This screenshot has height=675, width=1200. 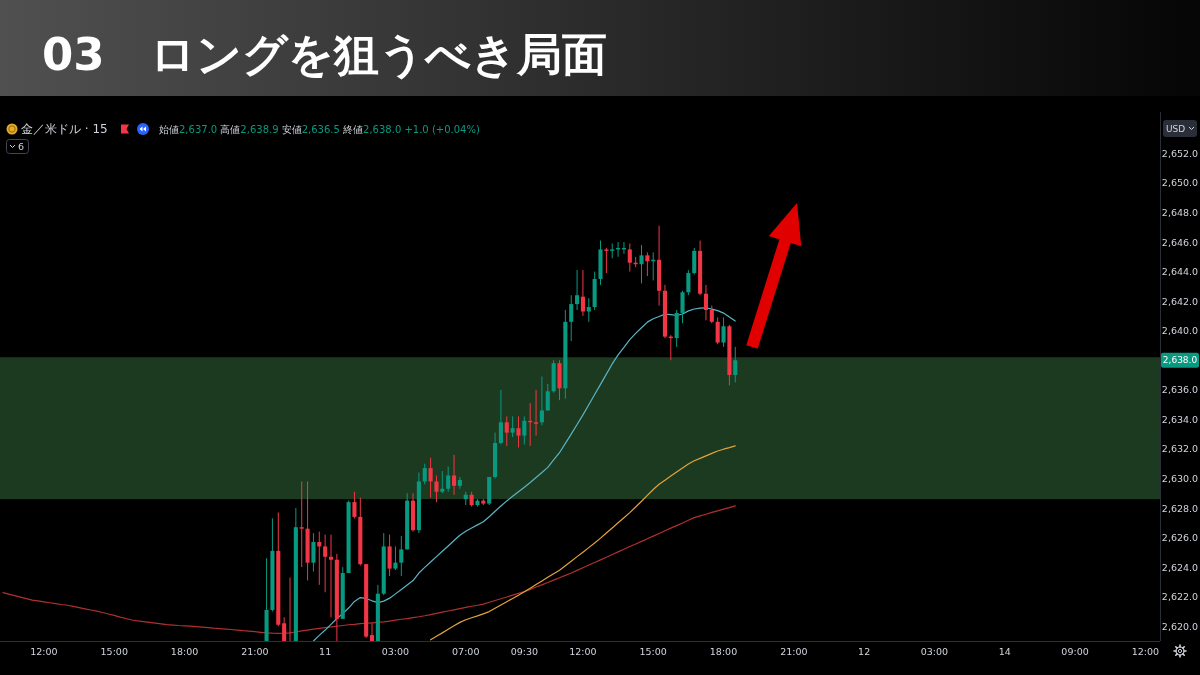 What do you see at coordinates (1180, 478) in the screenshot?
I see `y-tick-label: 2,630.0` at bounding box center [1180, 478].